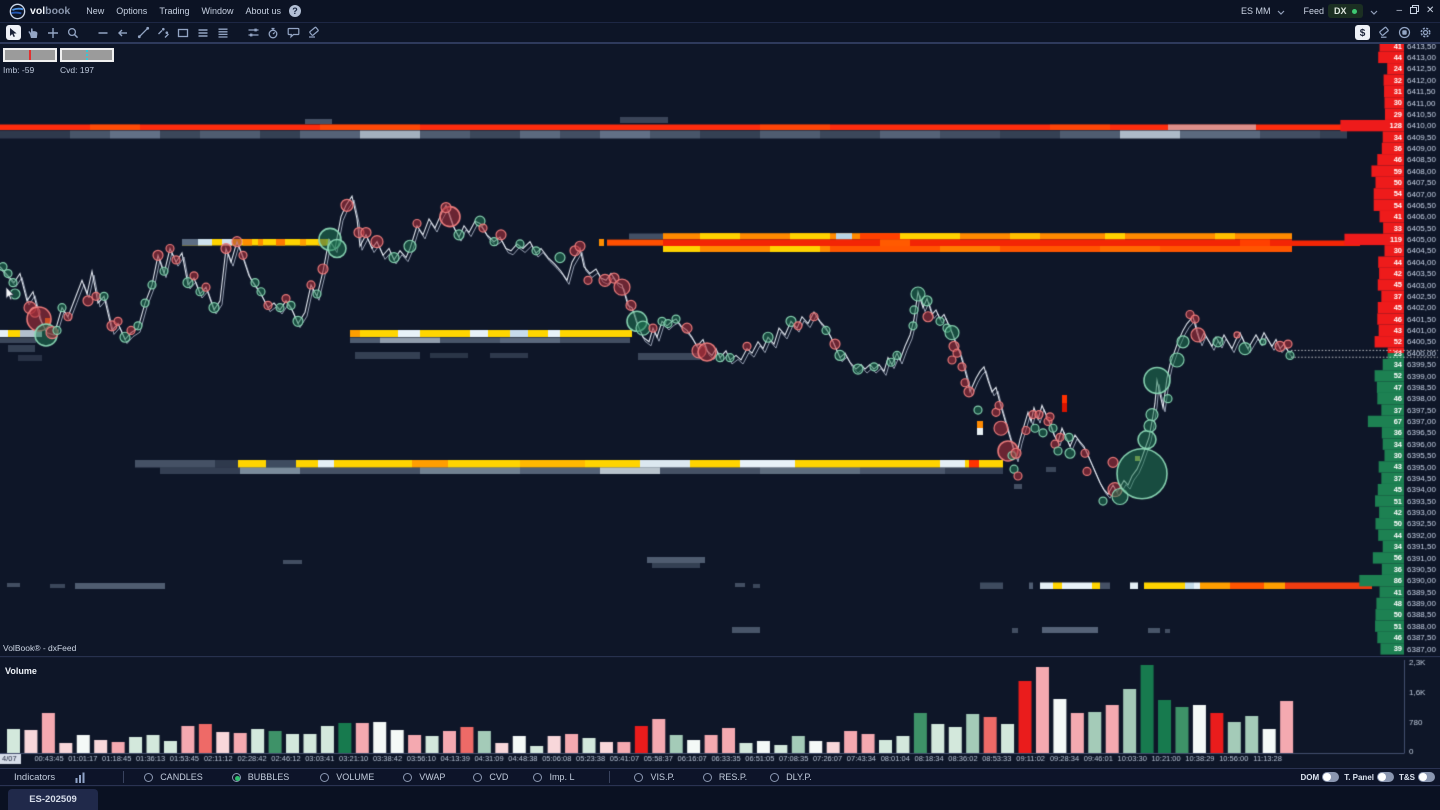 The width and height of the screenshot is (1440, 810). I want to click on gear-tool-icon, so click(1425, 32).